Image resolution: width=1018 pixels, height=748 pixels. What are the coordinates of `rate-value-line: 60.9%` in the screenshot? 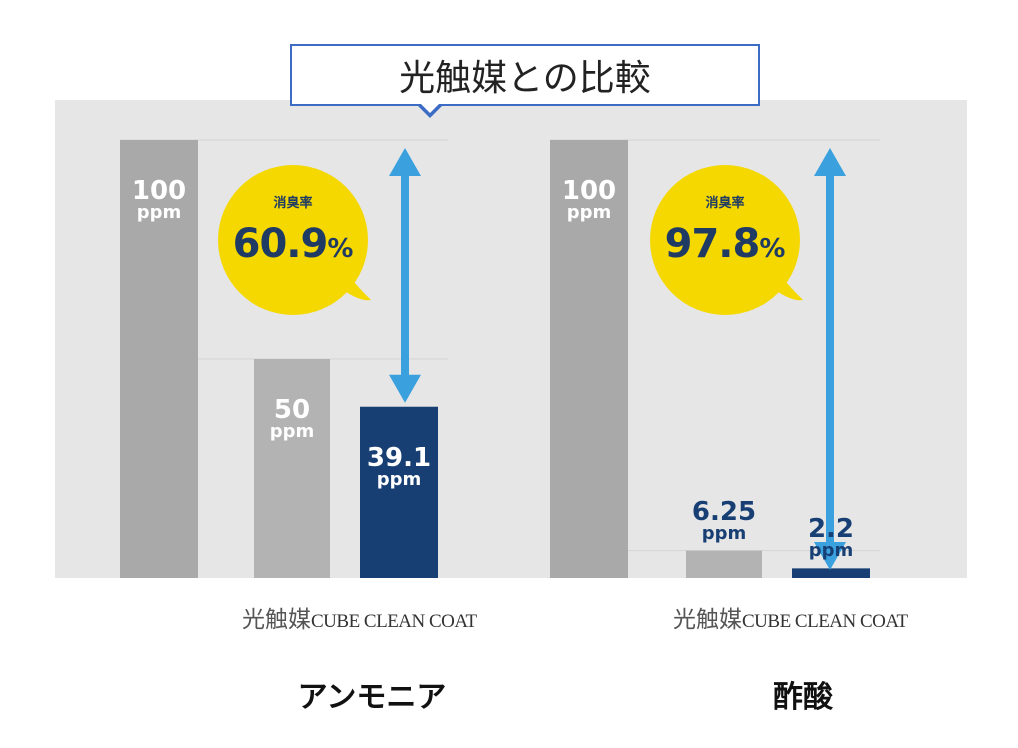 It's located at (293, 244).